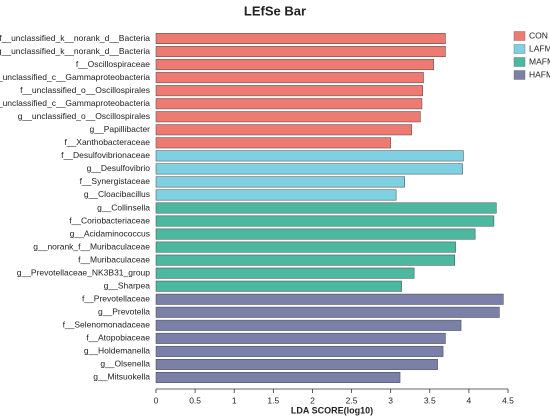 The image size is (550, 420). What do you see at coordinates (539, 61) in the screenshot?
I see `legend-label: MAFM` at bounding box center [539, 61].